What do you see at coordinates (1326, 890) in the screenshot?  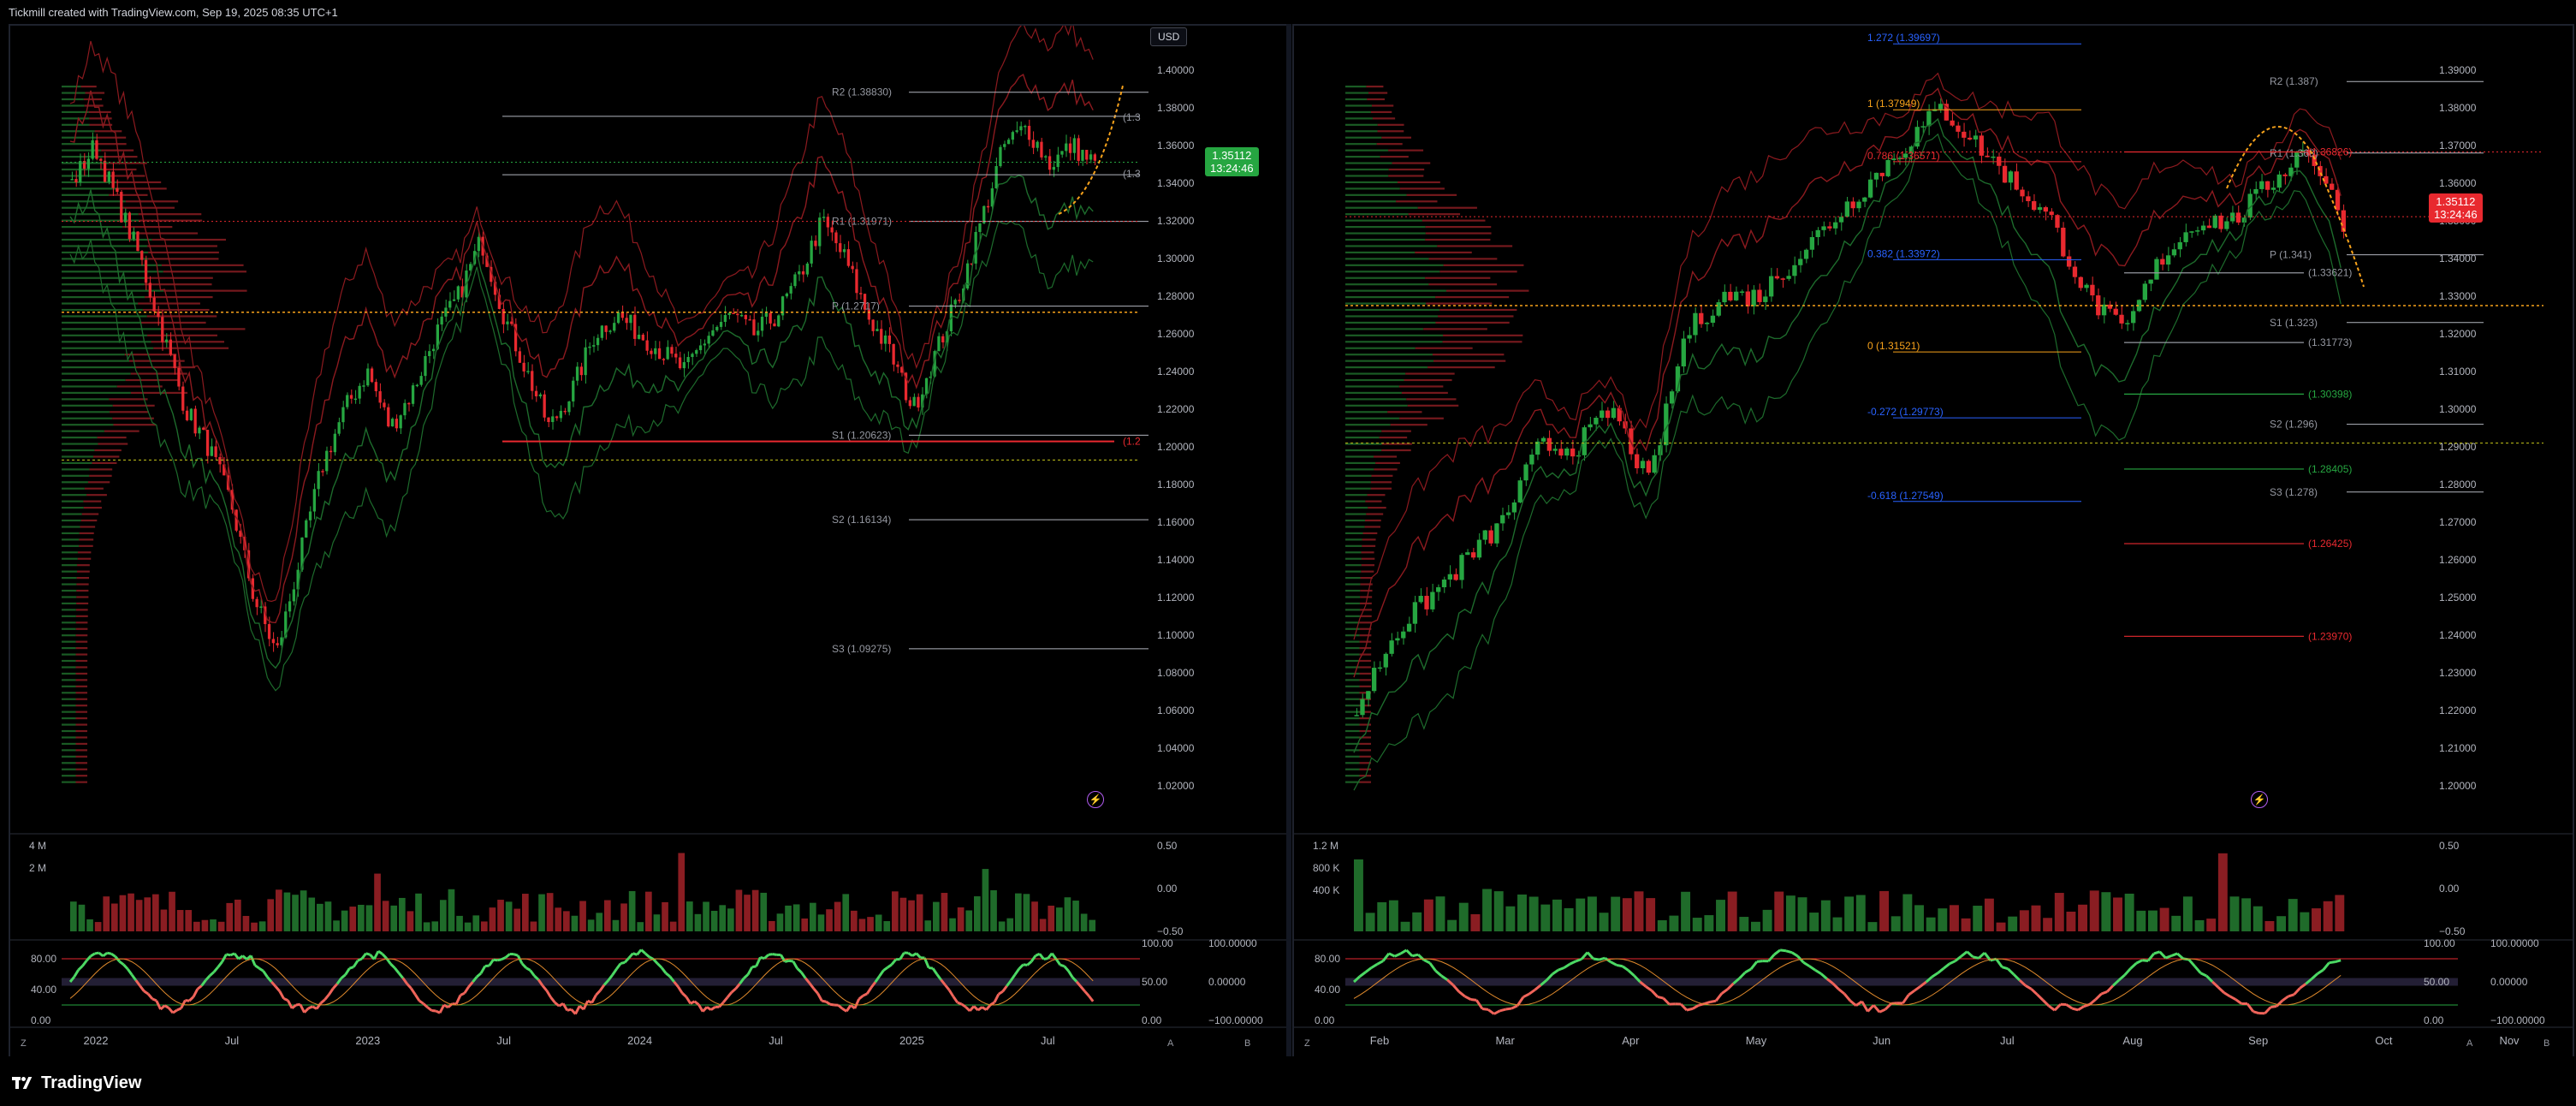 I see `volume-axis-label: 400 K` at bounding box center [1326, 890].